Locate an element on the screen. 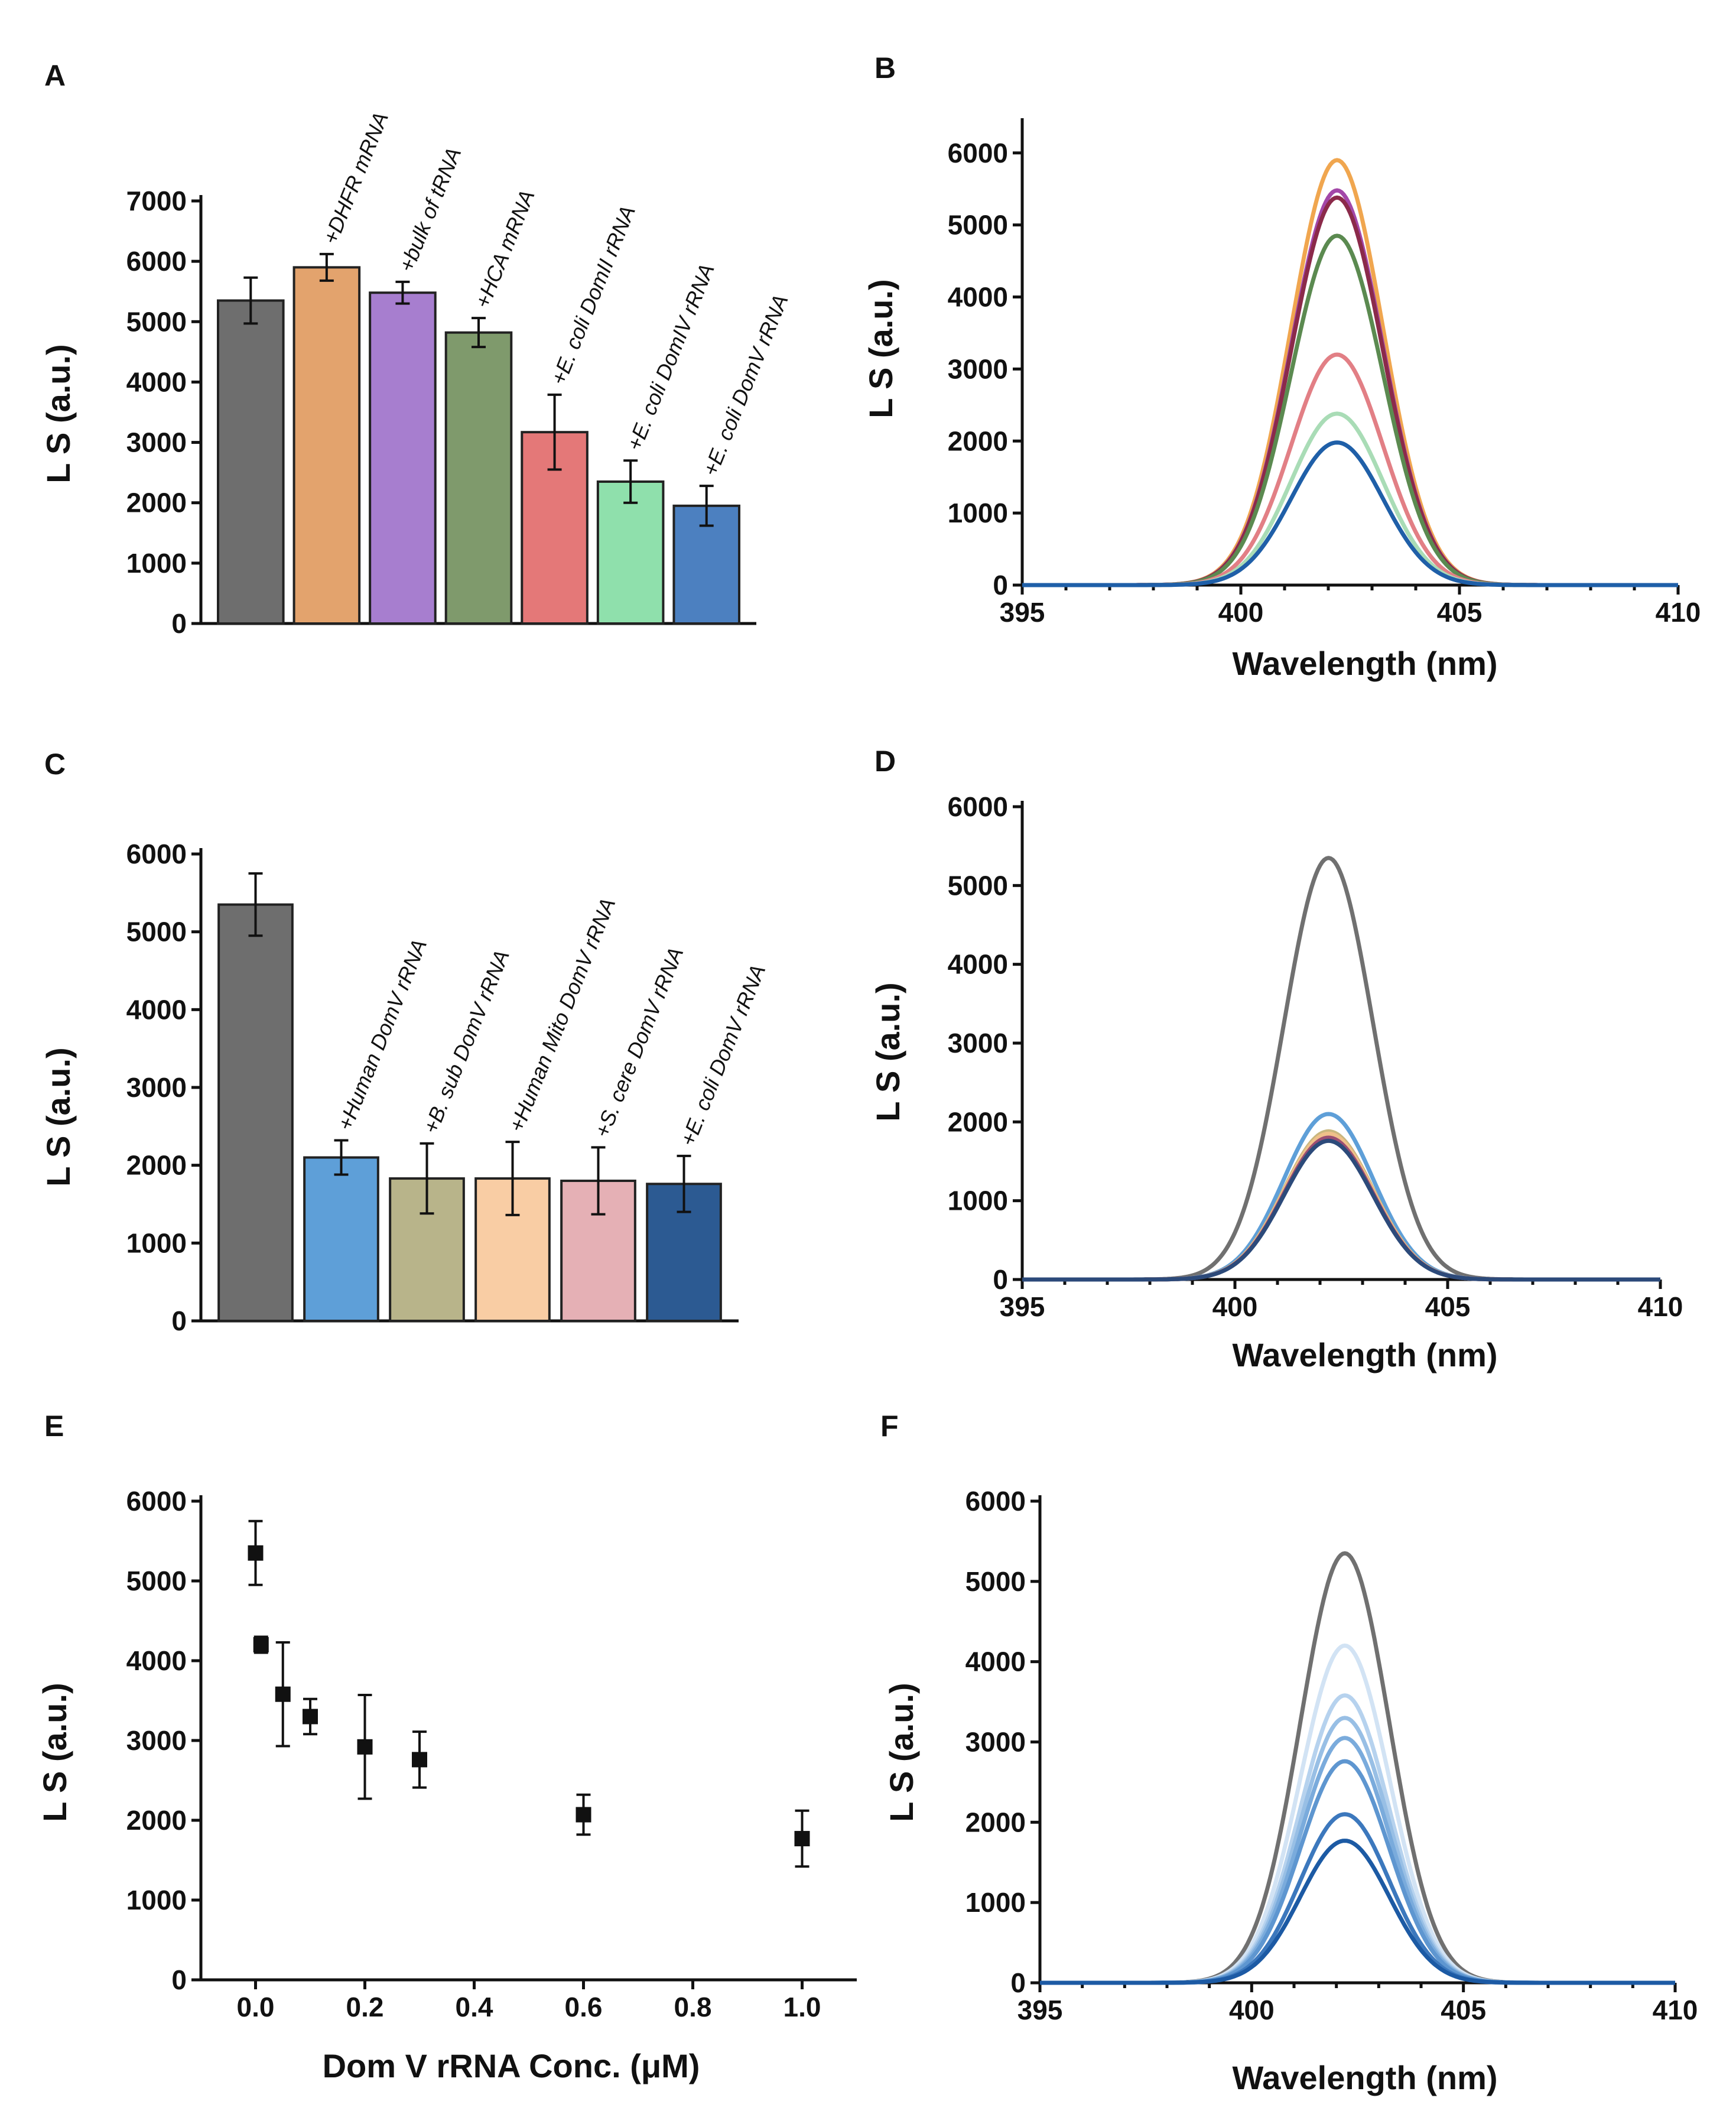 This screenshot has height=2114, width=1736. panel-letter-b: B is located at coordinates (885, 68).